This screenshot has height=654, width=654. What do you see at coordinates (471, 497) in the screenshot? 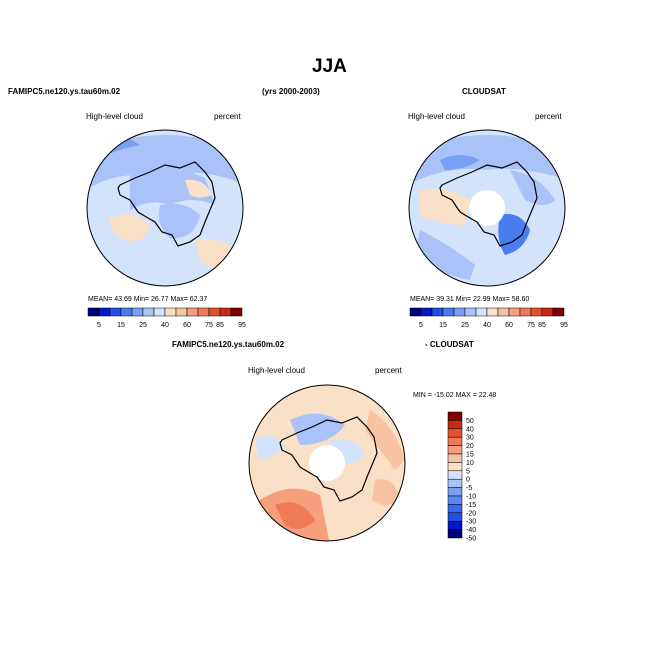
I see `colorbar-diff-tick-label: -10` at bounding box center [471, 497].